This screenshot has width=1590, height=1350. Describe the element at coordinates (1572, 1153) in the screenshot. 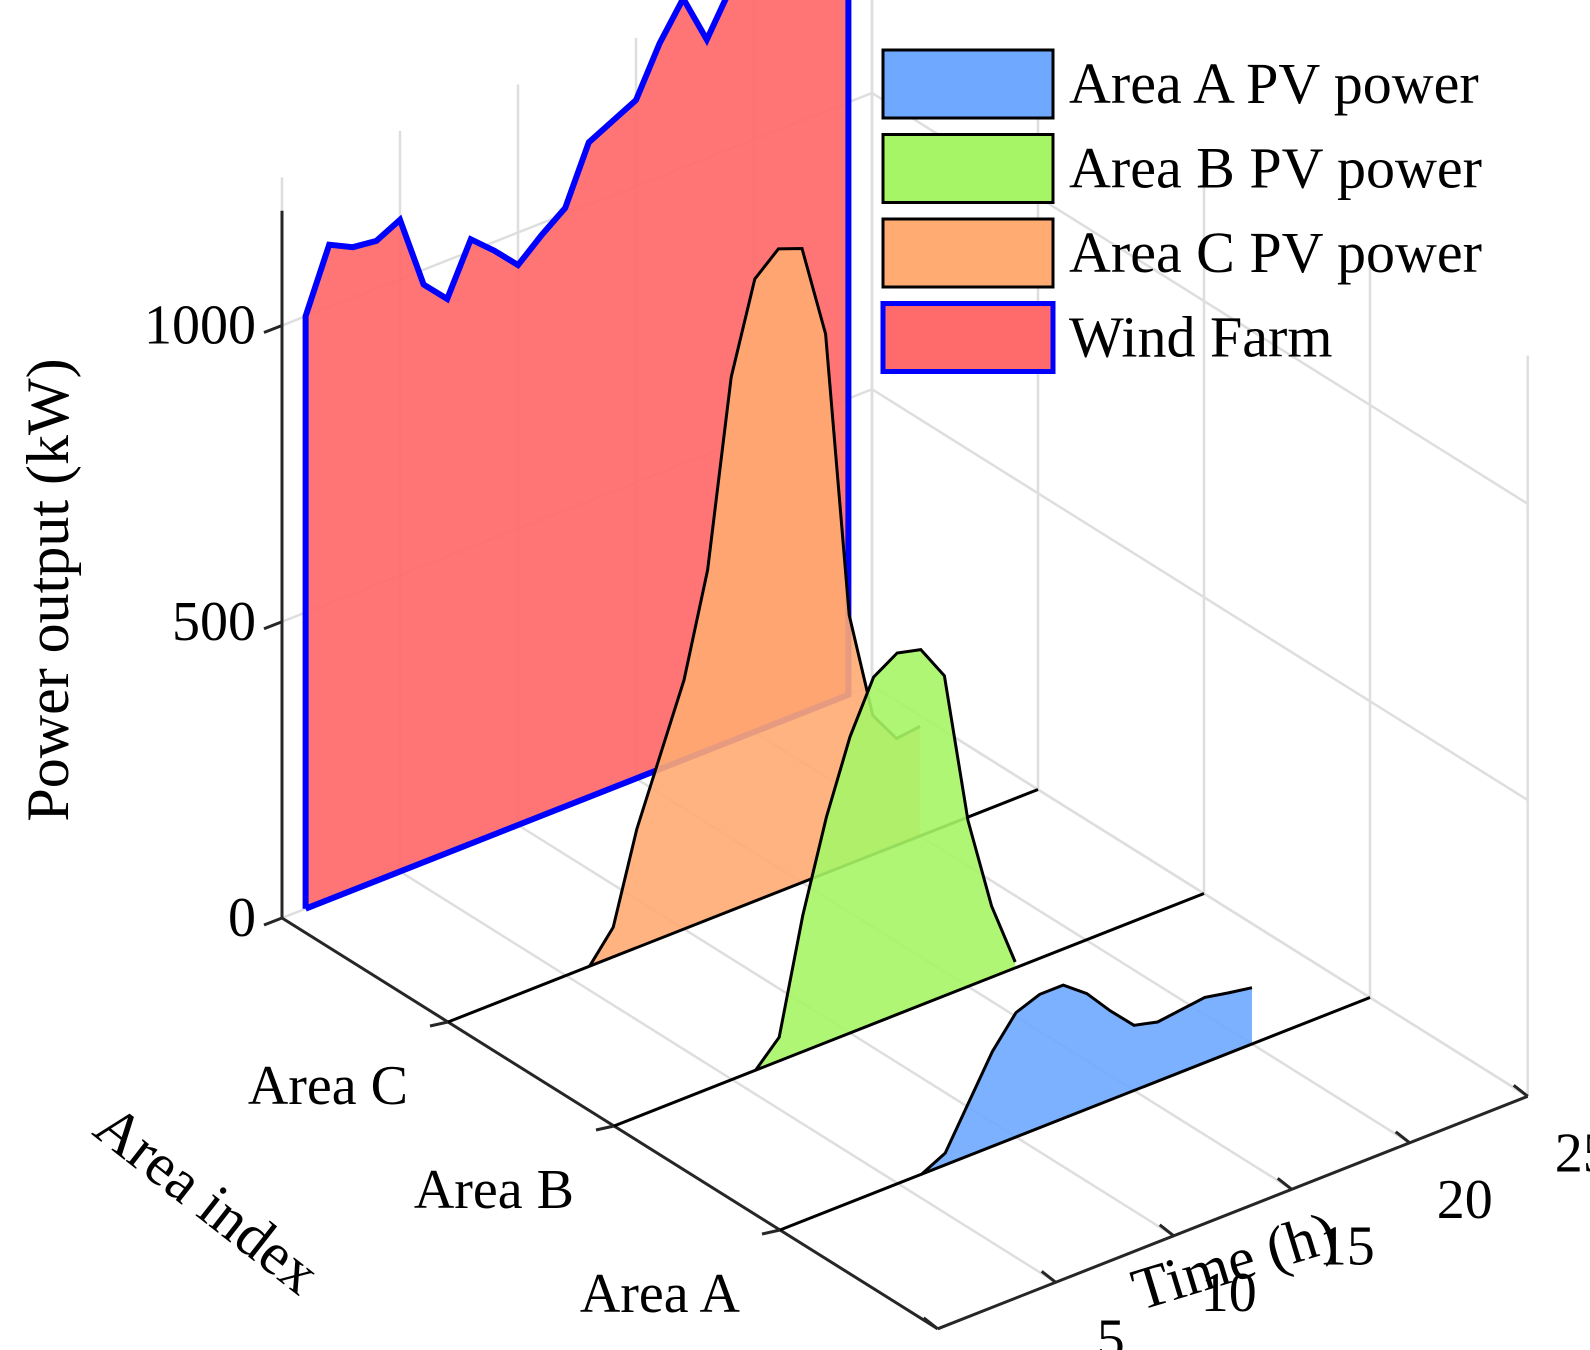

I see `x-tick-label: 25` at that location.